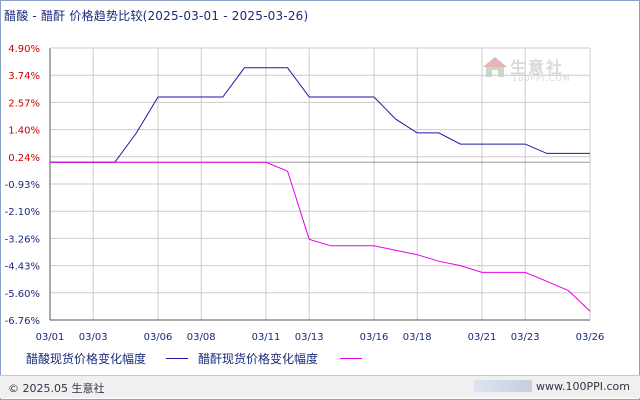 The image size is (640, 400). Describe the element at coordinates (24, 158) in the screenshot. I see `y-tick-label: 0.24%` at that location.